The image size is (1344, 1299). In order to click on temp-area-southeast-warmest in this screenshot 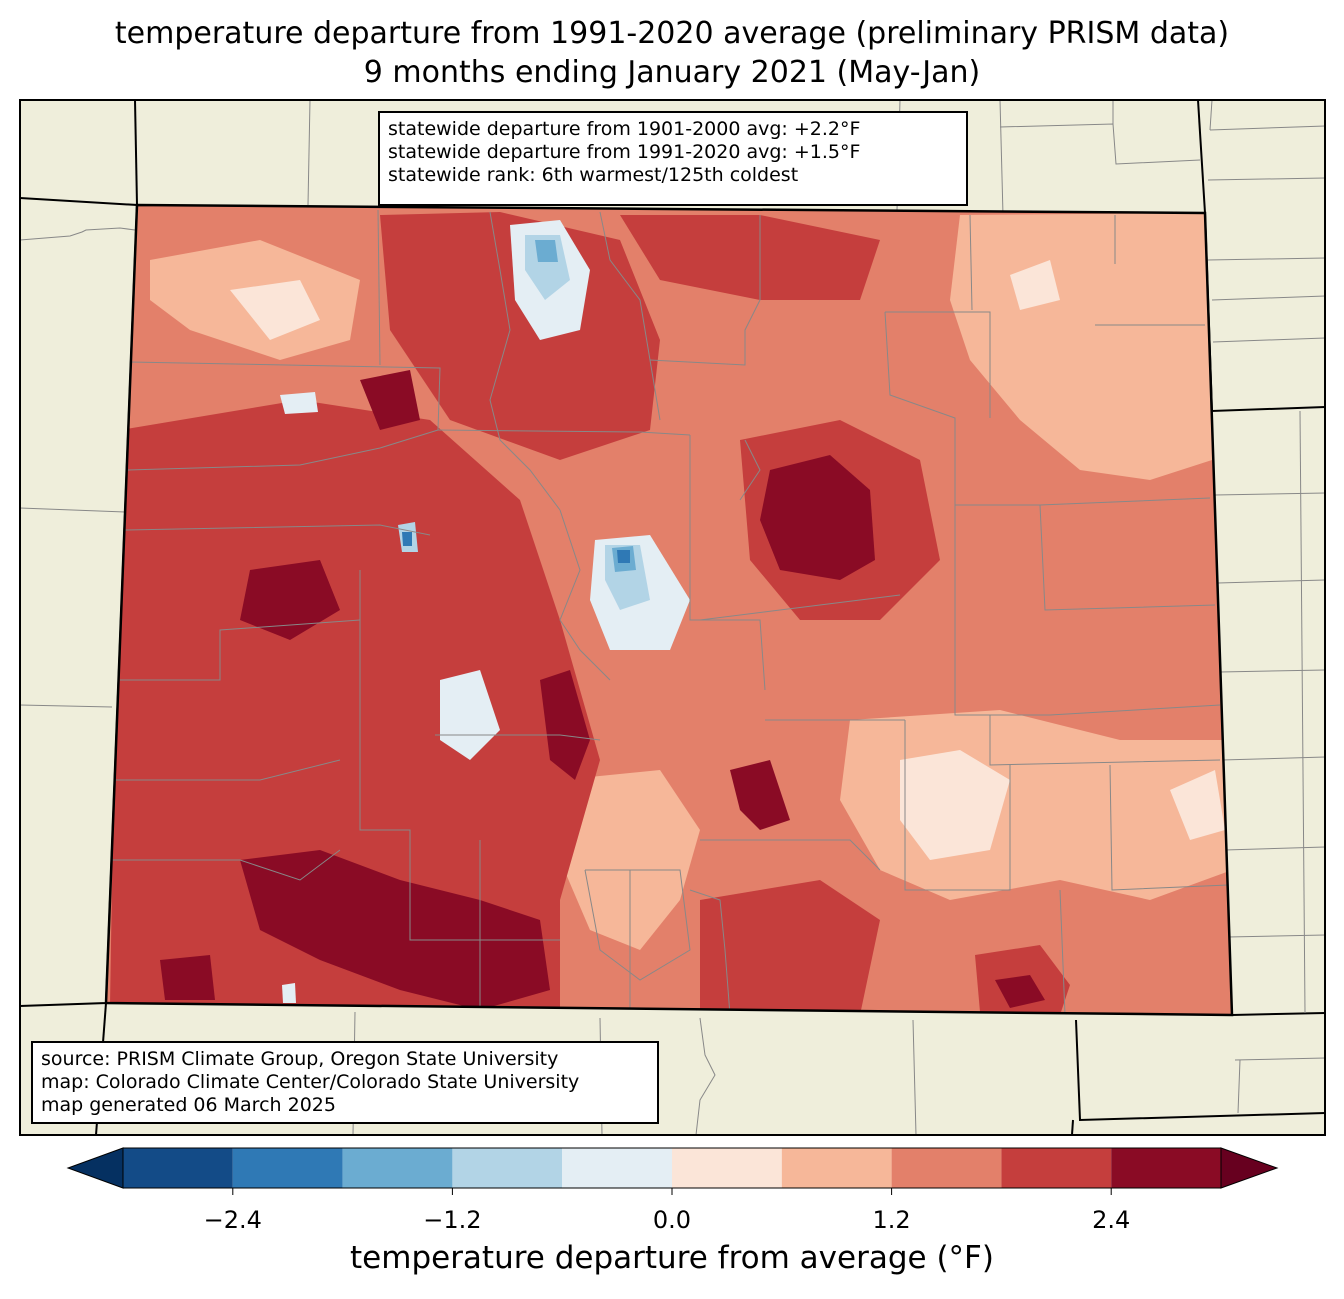, I will do `click(955, 805)`.